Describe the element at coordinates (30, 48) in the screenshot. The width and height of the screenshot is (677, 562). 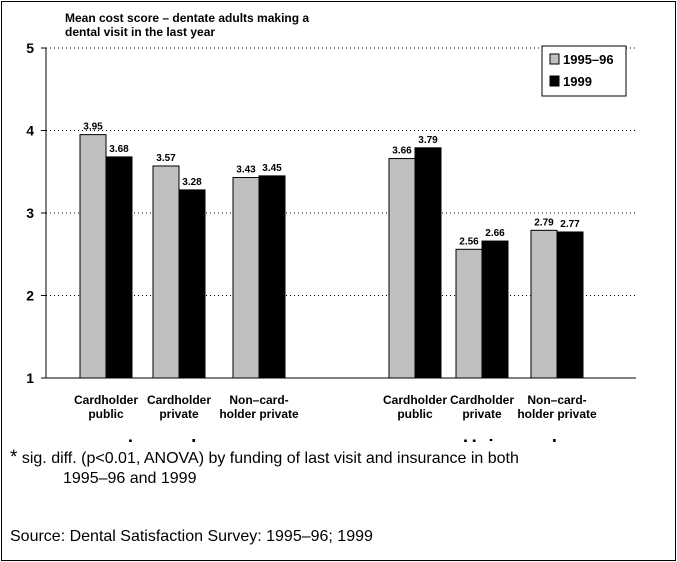
I see `y-tick-label: 5` at that location.